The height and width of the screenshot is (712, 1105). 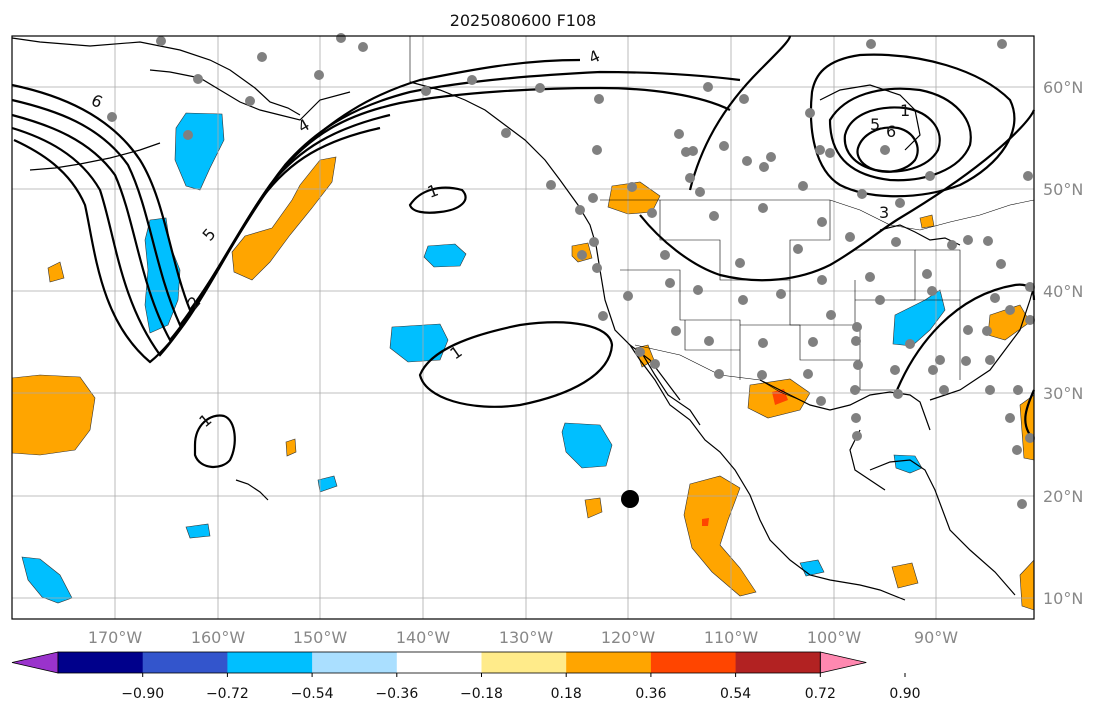 What do you see at coordinates (936, 637) in the screenshot?
I see `lon-label: 90°W` at bounding box center [936, 637].